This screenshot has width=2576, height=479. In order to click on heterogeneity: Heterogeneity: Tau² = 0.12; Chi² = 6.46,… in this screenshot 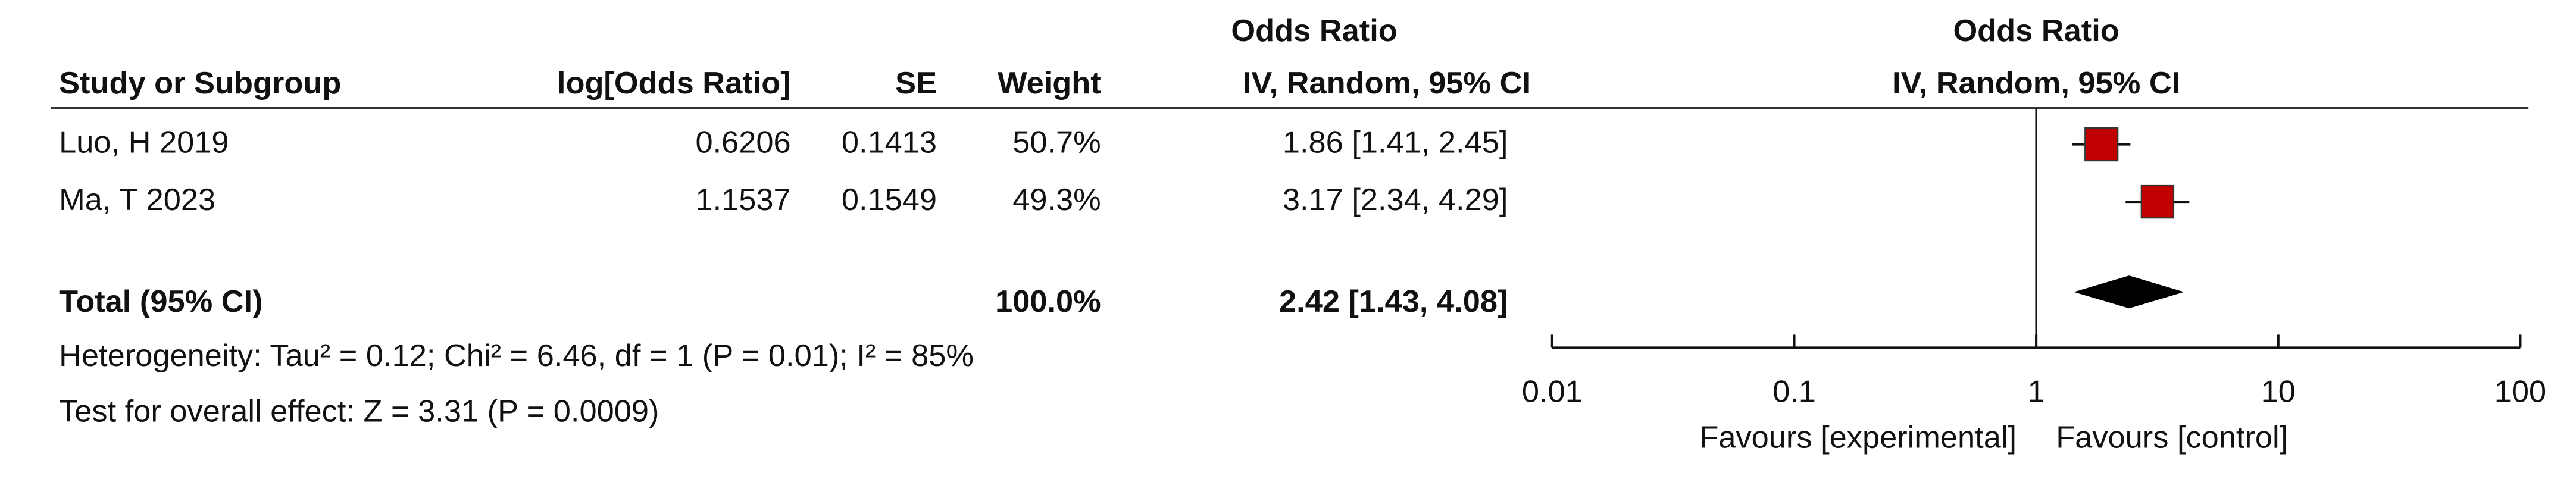, I will do `click(516, 356)`.